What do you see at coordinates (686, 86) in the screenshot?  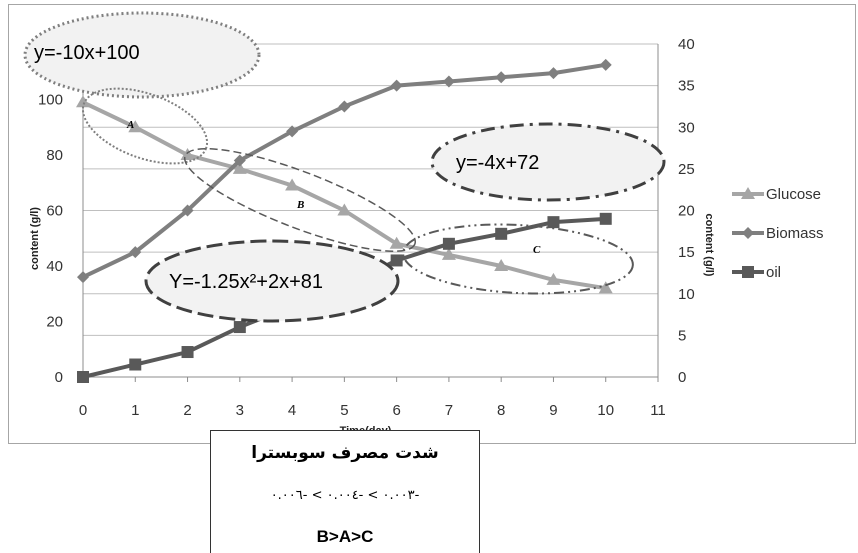 I see `y-right-tick-label: 35` at bounding box center [686, 86].